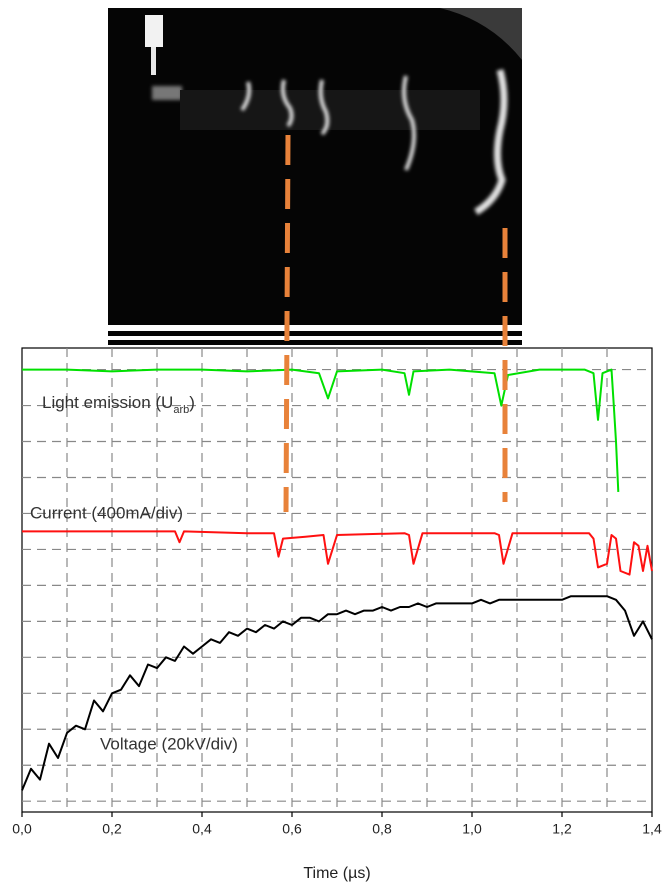 This screenshot has width=664, height=888. What do you see at coordinates (22, 829) in the screenshot?
I see `x-tick-label: 0,0` at bounding box center [22, 829].